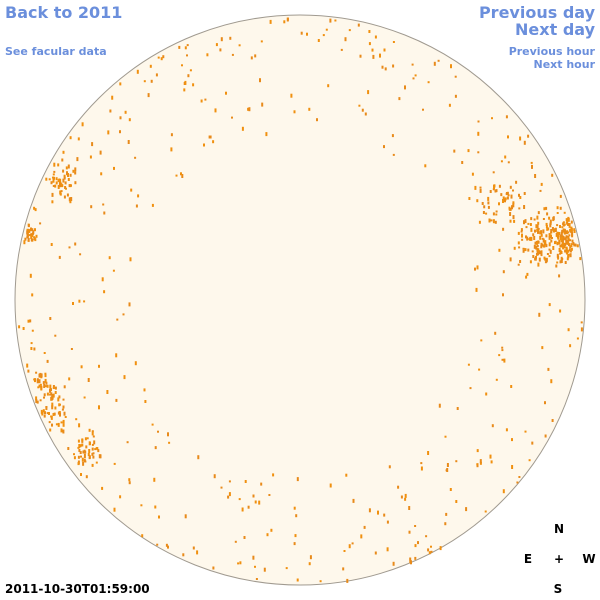 This screenshot has width=600, height=600. I want to click on next-day-link: Next day, so click(555, 29).